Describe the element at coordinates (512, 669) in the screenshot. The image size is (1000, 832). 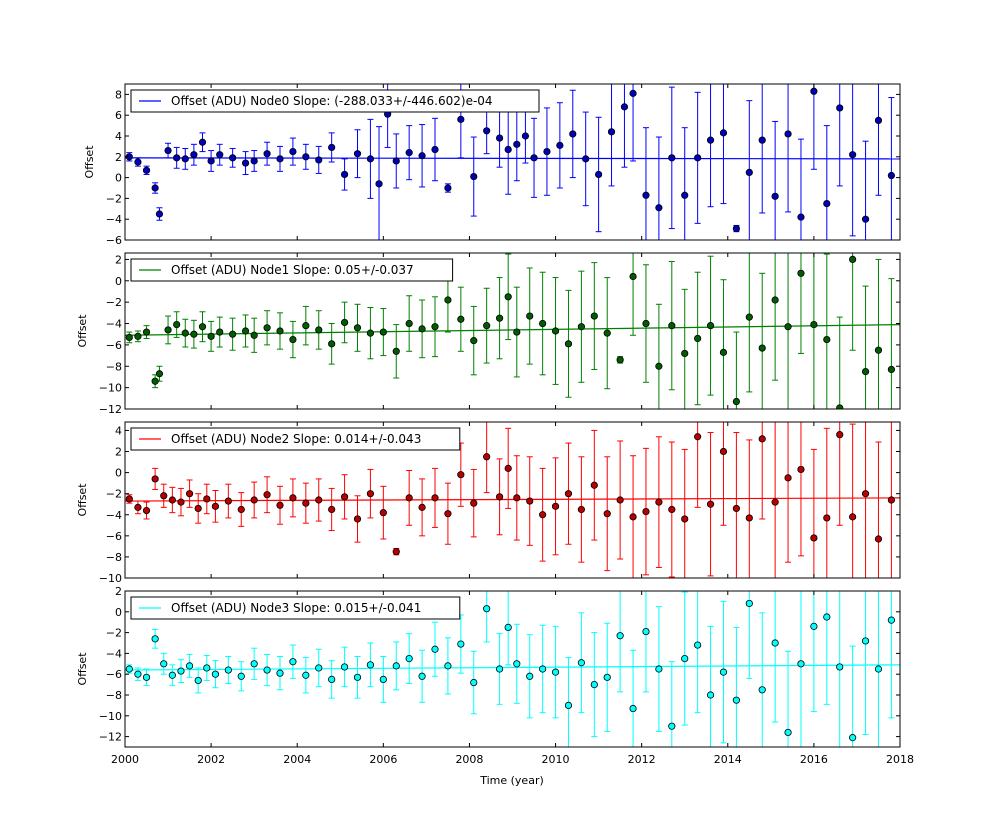
I see `axes-frame` at that location.